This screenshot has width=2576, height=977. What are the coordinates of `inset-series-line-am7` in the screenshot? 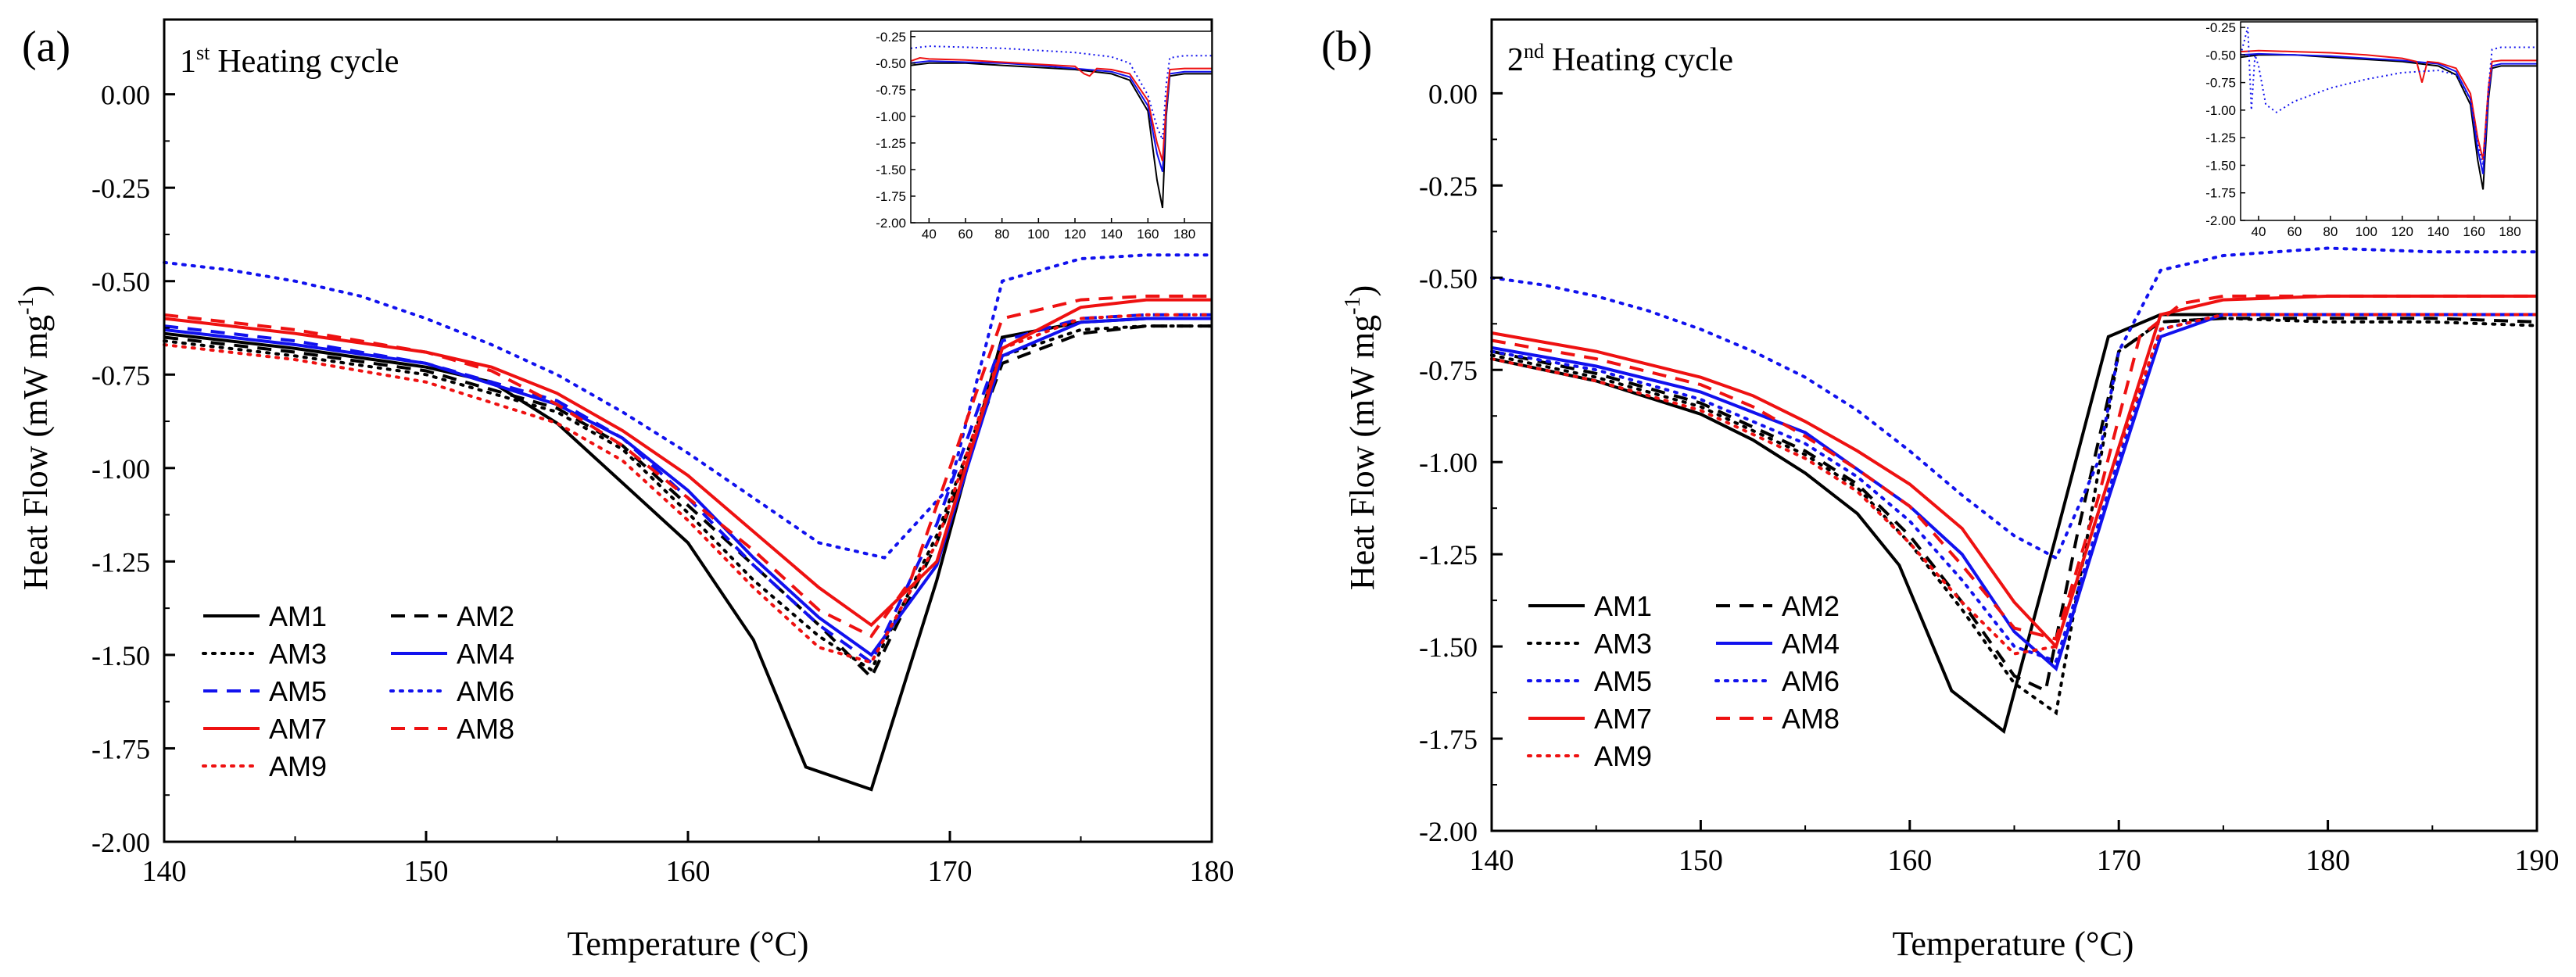 It's located at (1061, 109).